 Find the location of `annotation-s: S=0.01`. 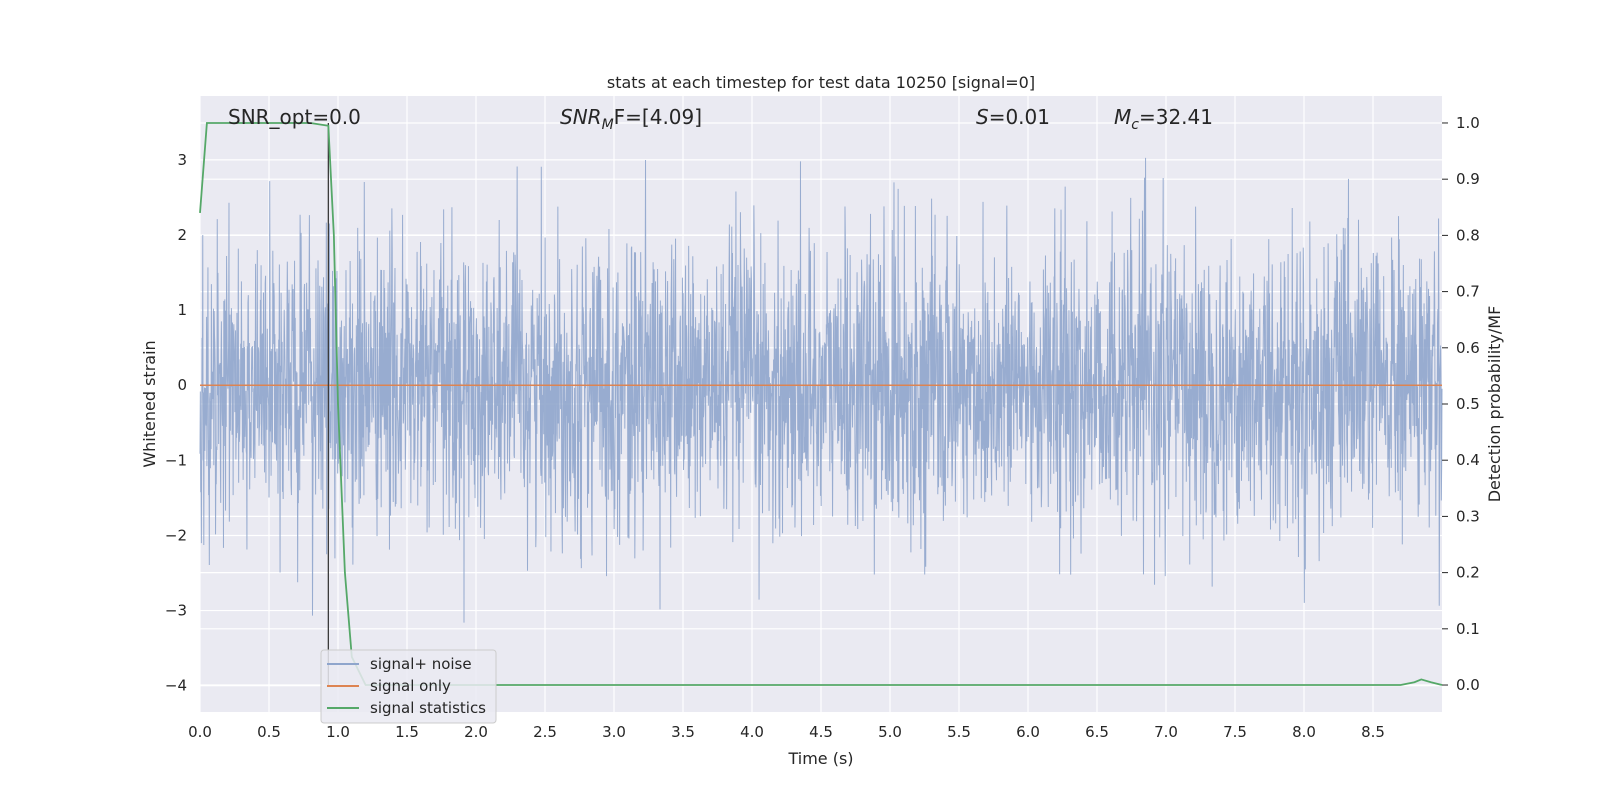

annotation-s: S=0.01 is located at coordinates (1013, 117).